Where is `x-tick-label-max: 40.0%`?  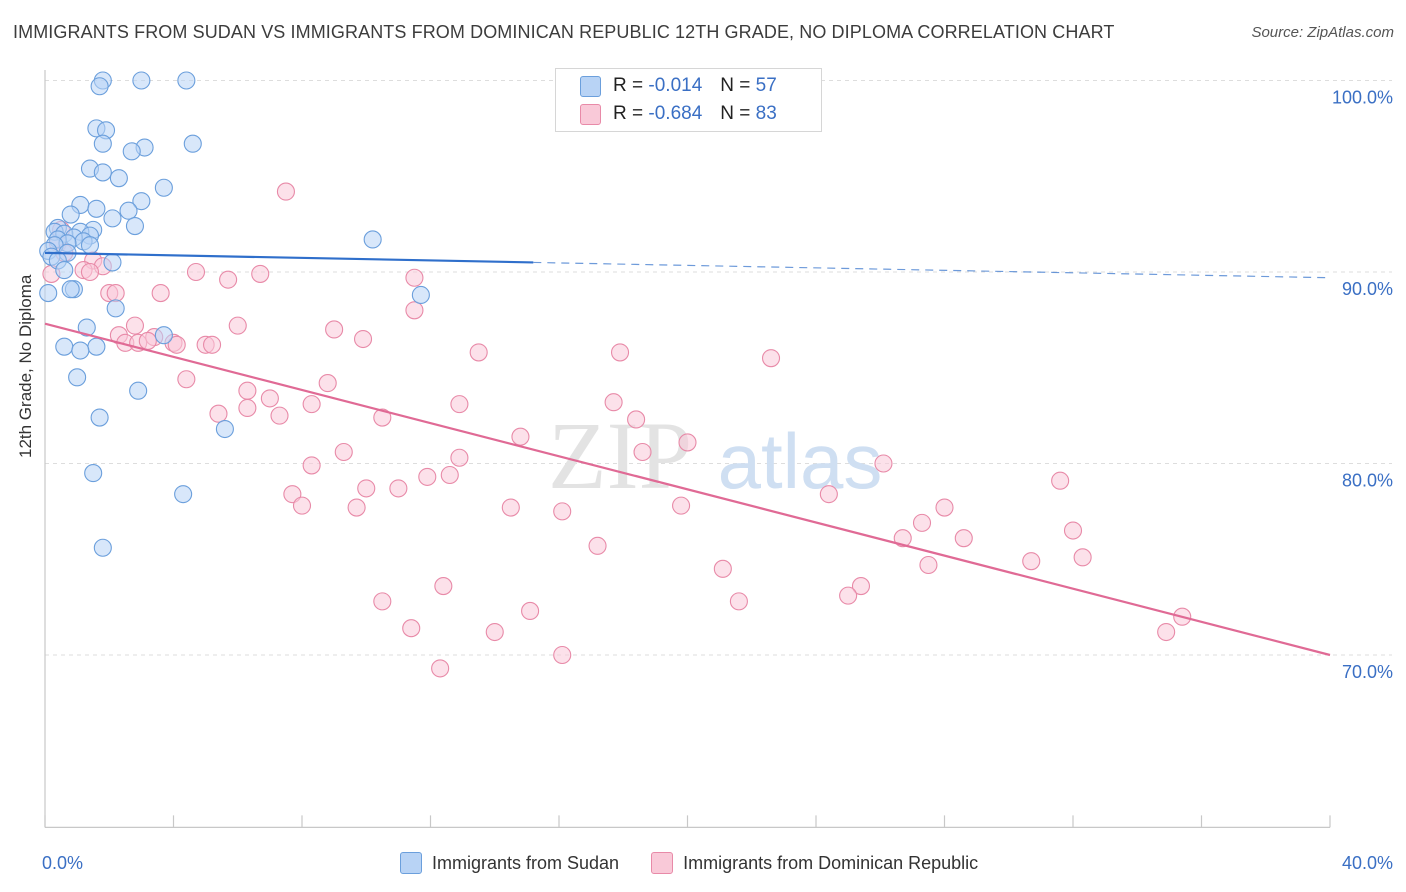
x-tick-label-max: 40.0% is located at coordinates (1367, 863).